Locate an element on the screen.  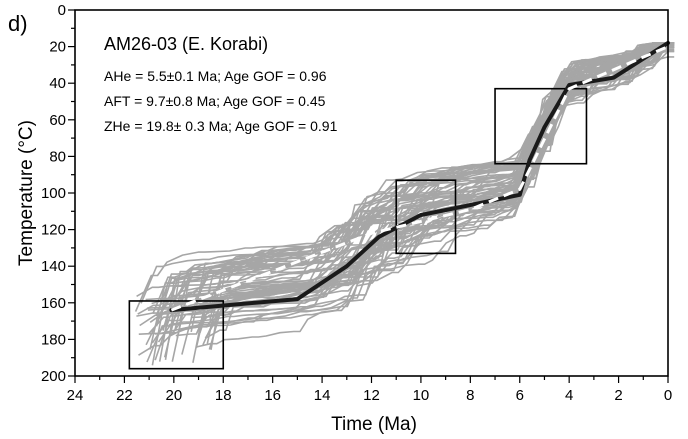
x-tick-label: 18 is located at coordinates (223, 395).